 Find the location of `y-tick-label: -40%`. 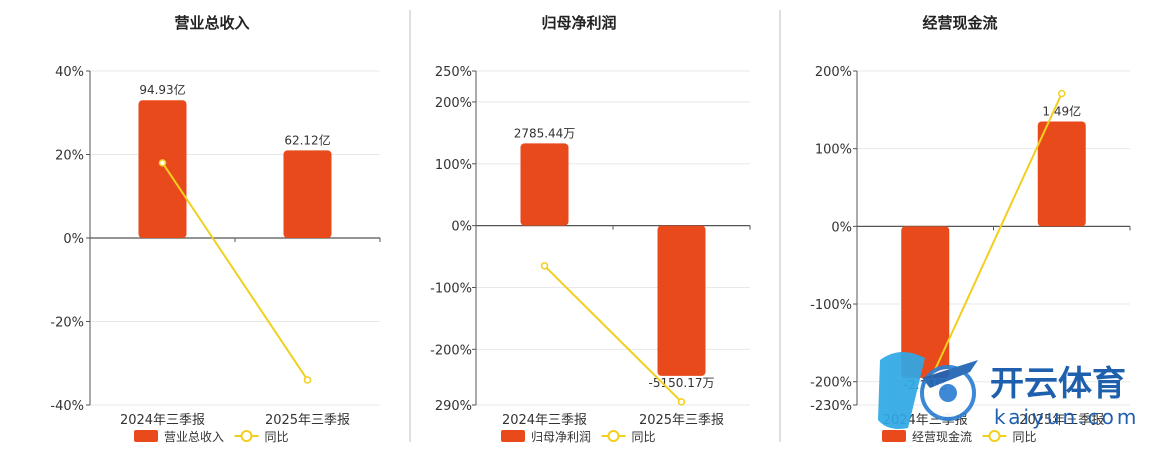

y-tick-label: -40% is located at coordinates (67, 406).